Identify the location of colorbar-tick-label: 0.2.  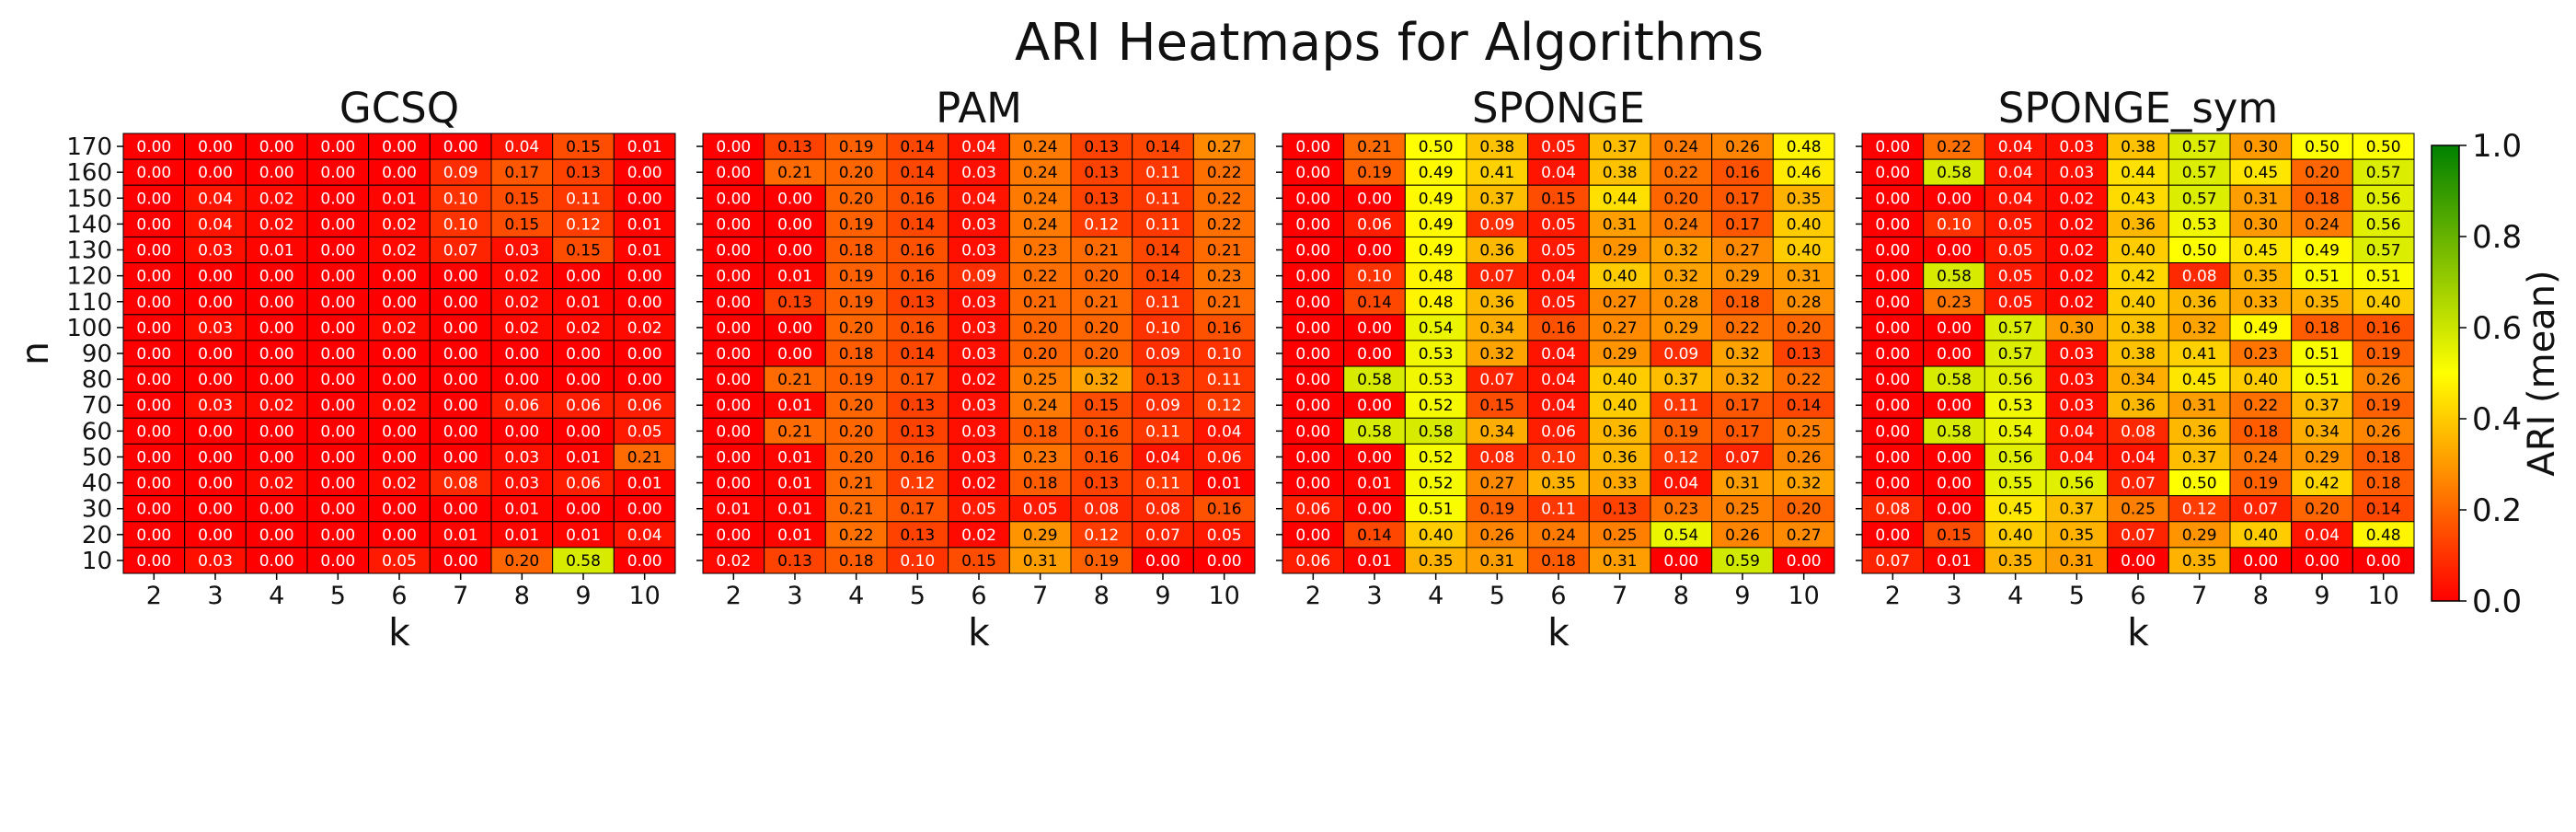
(2497, 510).